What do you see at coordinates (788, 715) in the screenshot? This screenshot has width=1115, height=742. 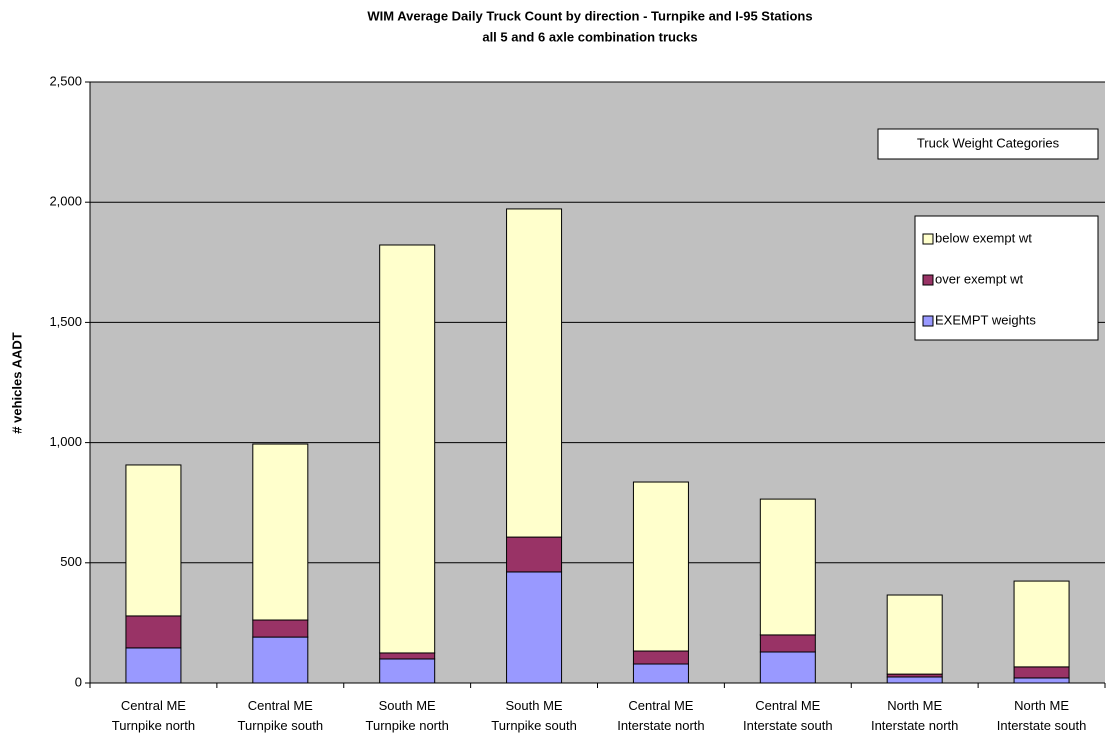 I see `x-tick-label: Central ME Interstate south` at bounding box center [788, 715].